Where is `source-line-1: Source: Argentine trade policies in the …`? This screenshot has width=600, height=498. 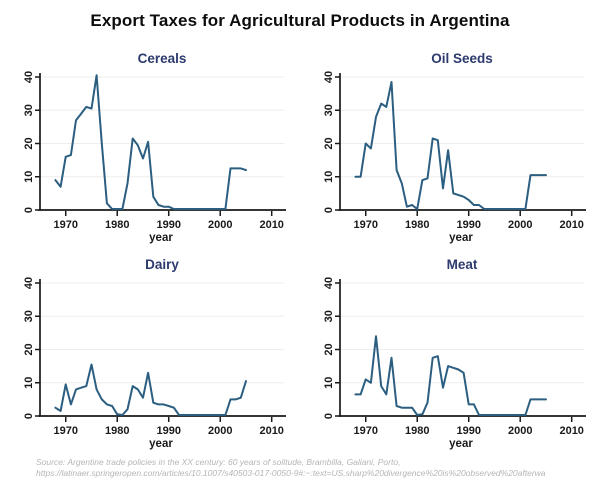
source-line-1: Source: Argentine trade policies in the … is located at coordinates (218, 462).